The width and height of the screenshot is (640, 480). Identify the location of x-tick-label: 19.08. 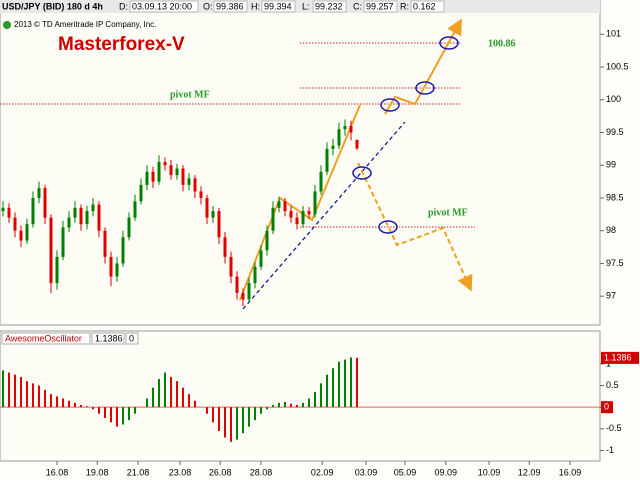
(97, 472).